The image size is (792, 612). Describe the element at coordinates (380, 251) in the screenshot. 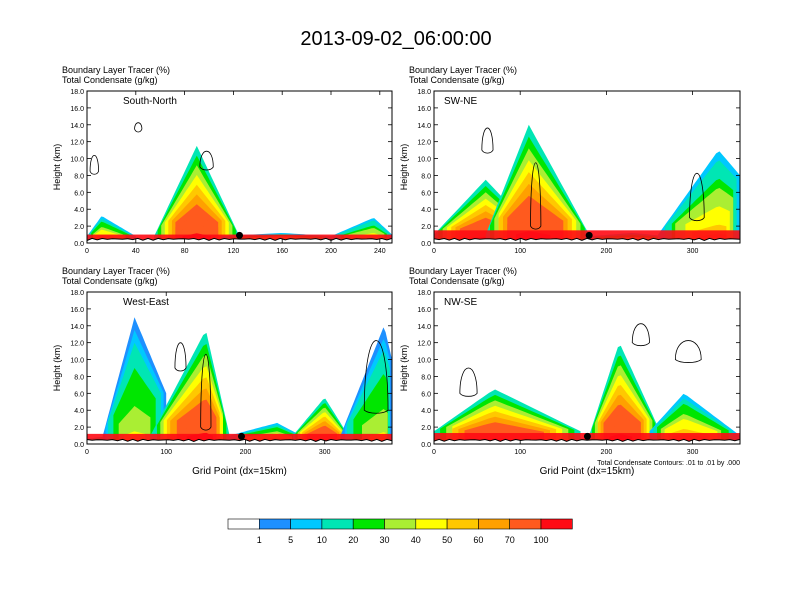

I see `x-tick-label: 240` at that location.